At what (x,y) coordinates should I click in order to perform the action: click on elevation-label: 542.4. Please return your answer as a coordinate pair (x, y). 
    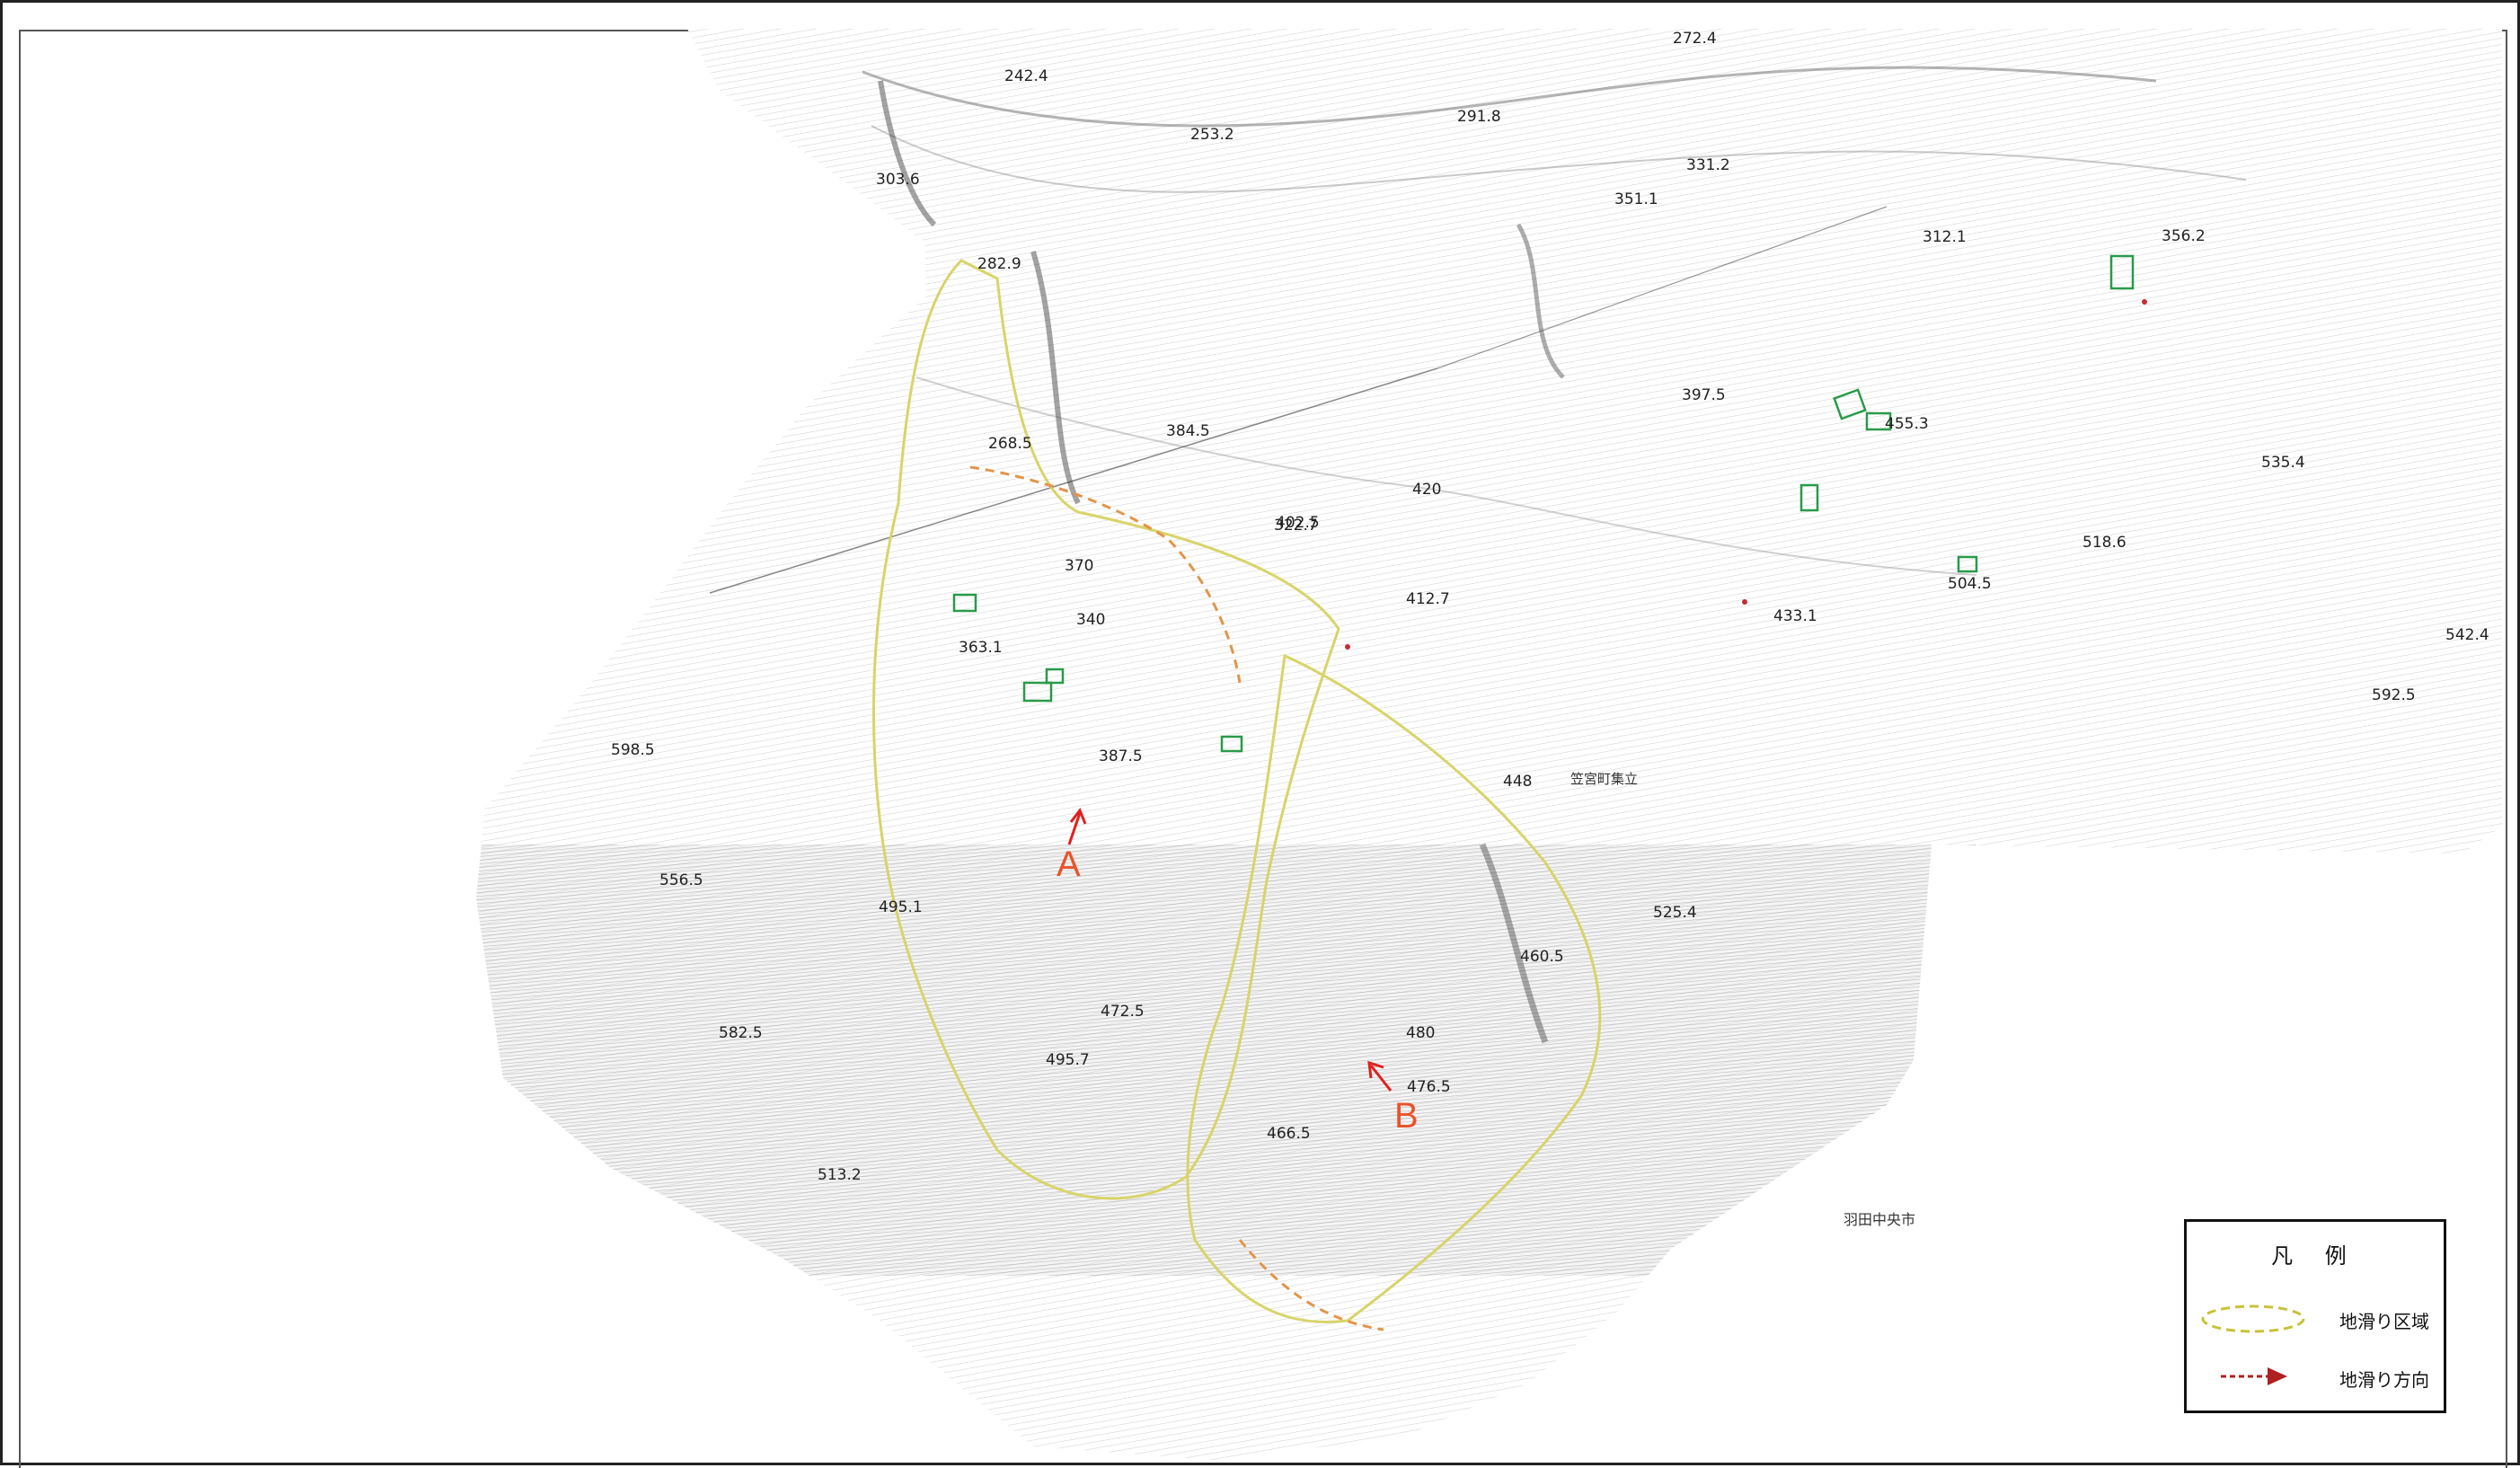
    Looking at the image, I should click on (2467, 635).